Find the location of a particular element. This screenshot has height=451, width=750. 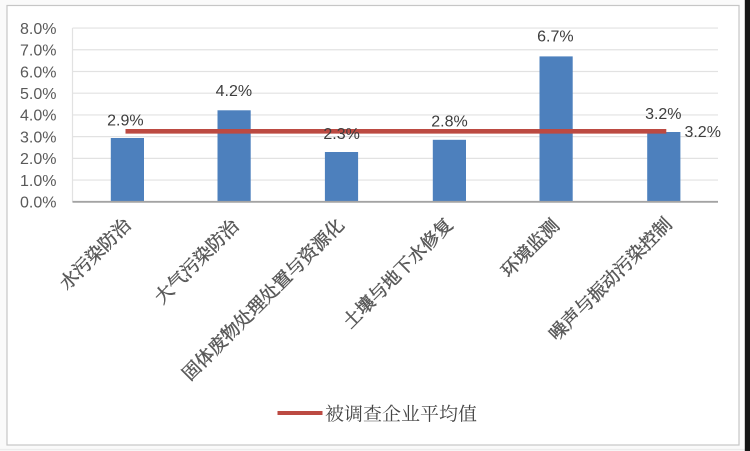

svg-text: 4.2% is located at coordinates (234, 91).